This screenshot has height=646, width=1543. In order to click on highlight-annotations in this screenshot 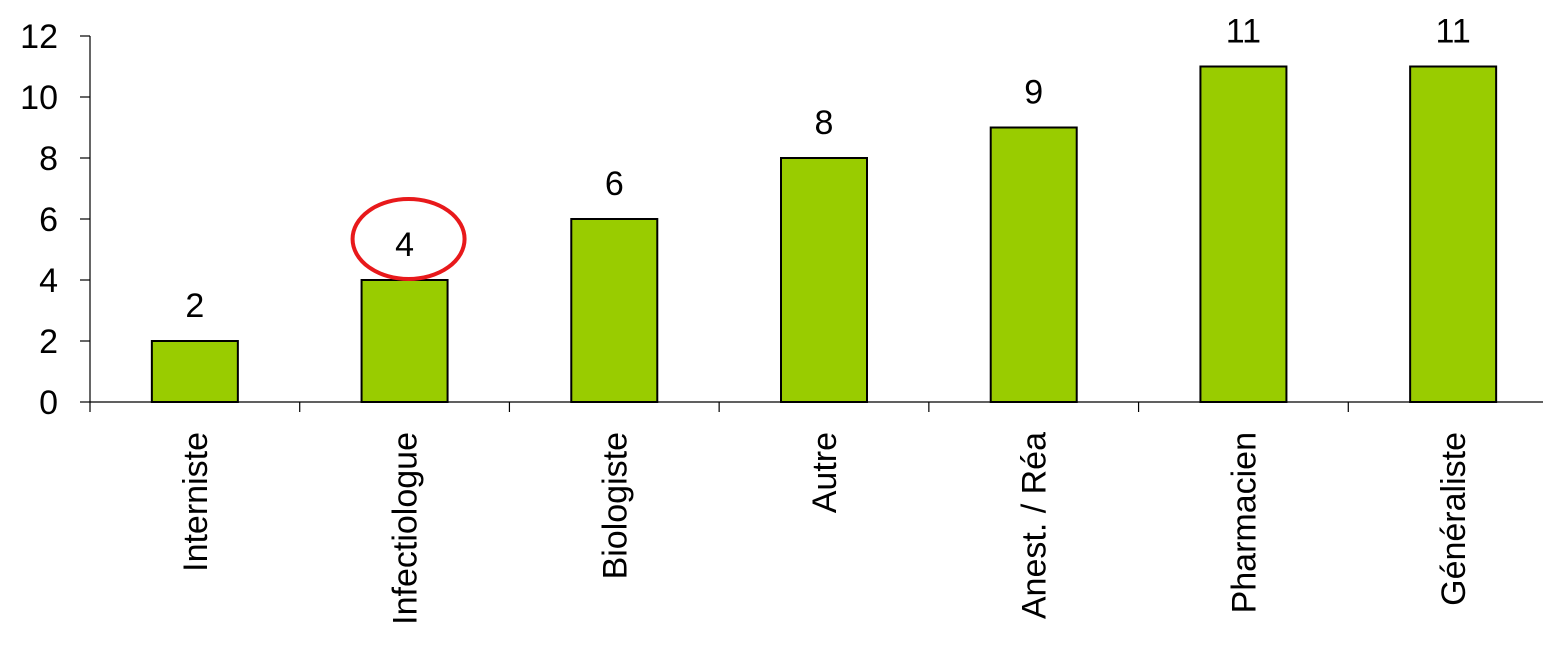, I will do `click(408, 239)`.